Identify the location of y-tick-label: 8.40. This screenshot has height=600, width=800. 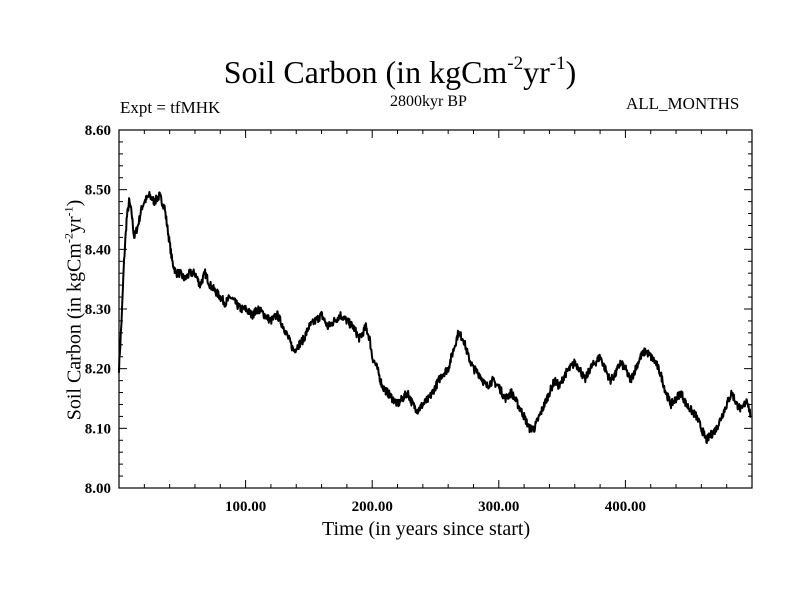
(98, 250).